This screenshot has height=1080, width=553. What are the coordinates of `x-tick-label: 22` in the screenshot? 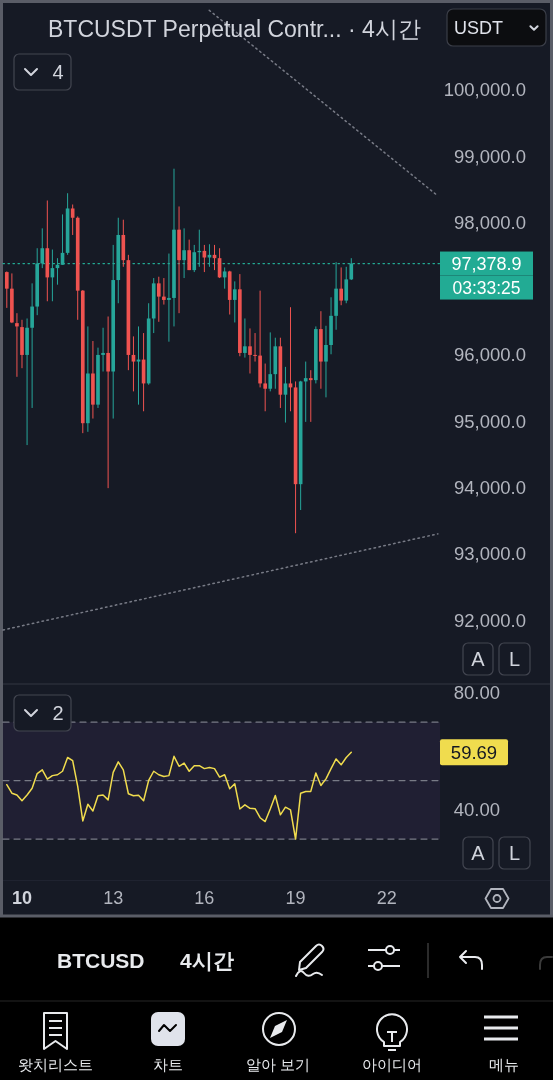 It's located at (386, 898).